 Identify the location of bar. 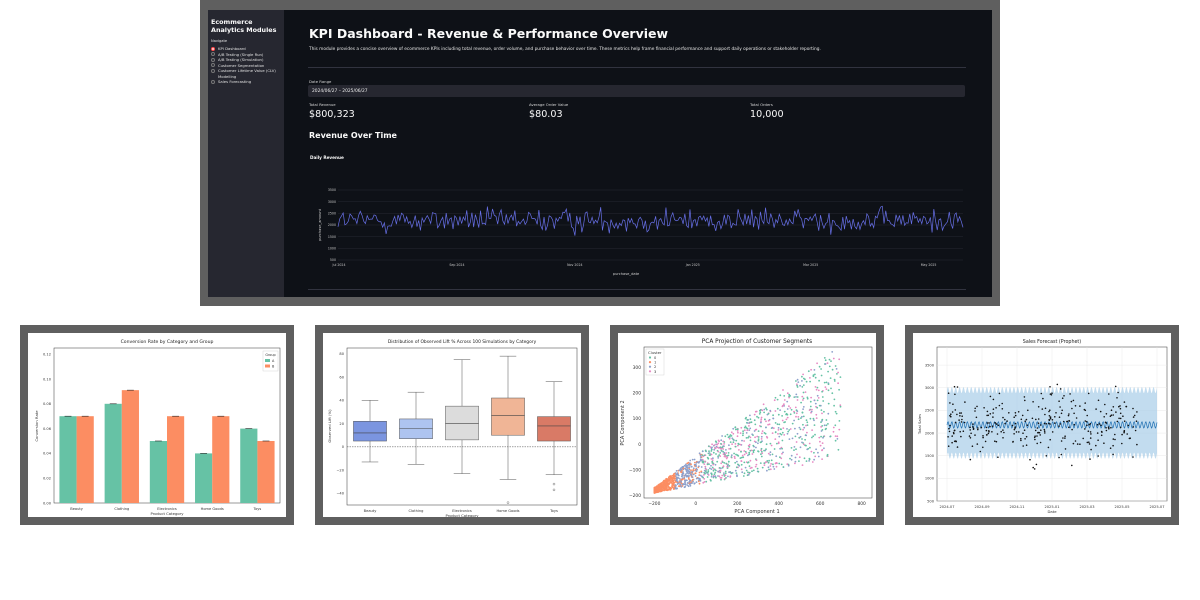
(176, 459).